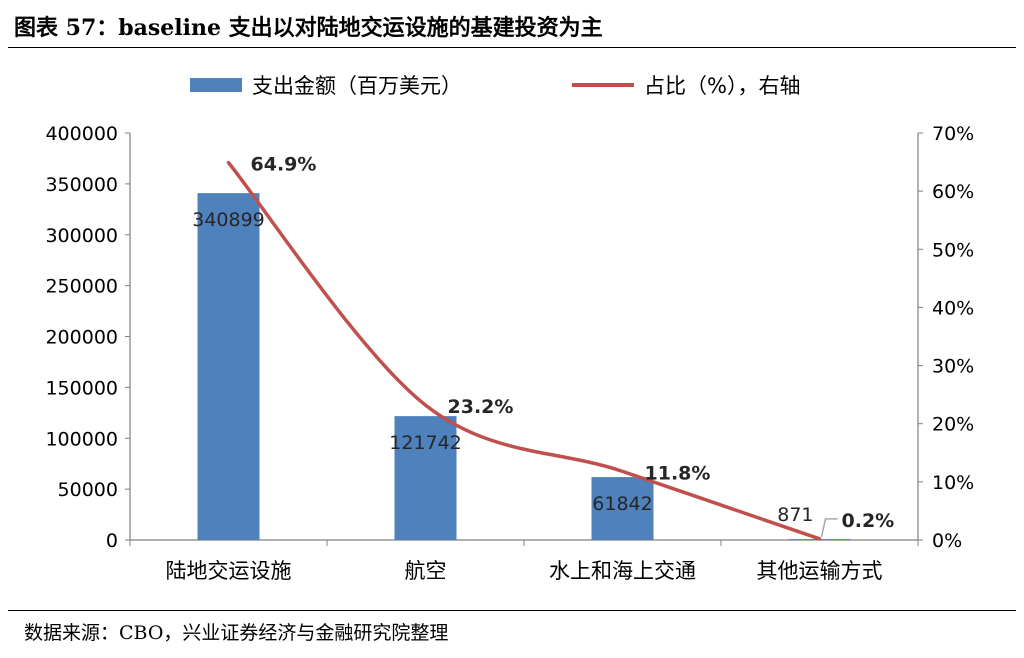 The image size is (1024, 658). Describe the element at coordinates (512, 47) in the screenshot. I see `top-rule` at that location.